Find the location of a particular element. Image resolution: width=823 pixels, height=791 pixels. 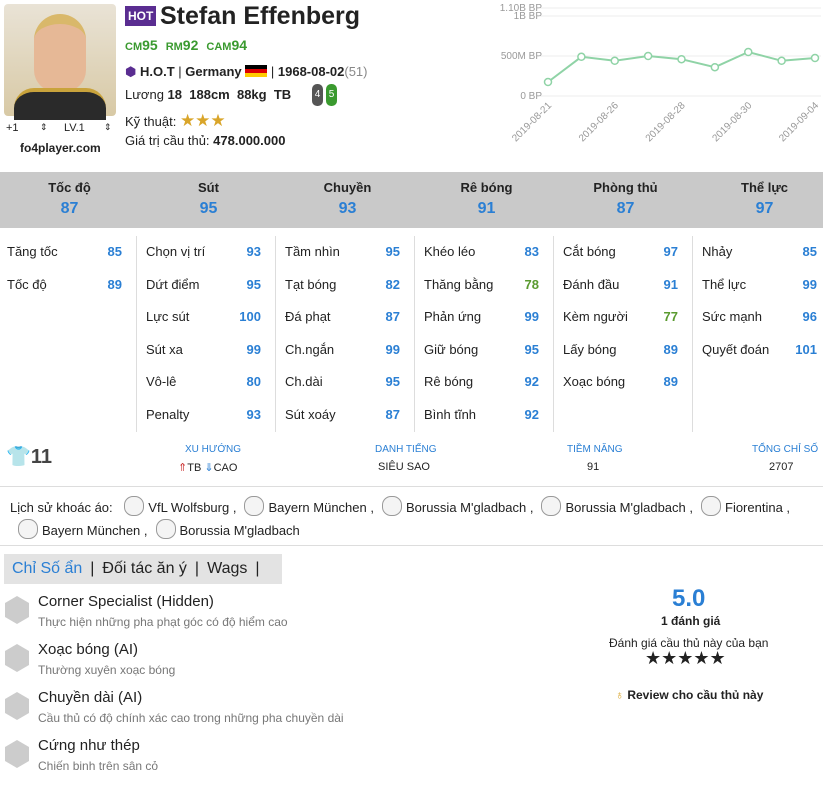

stats-header is located at coordinates (411, 200).